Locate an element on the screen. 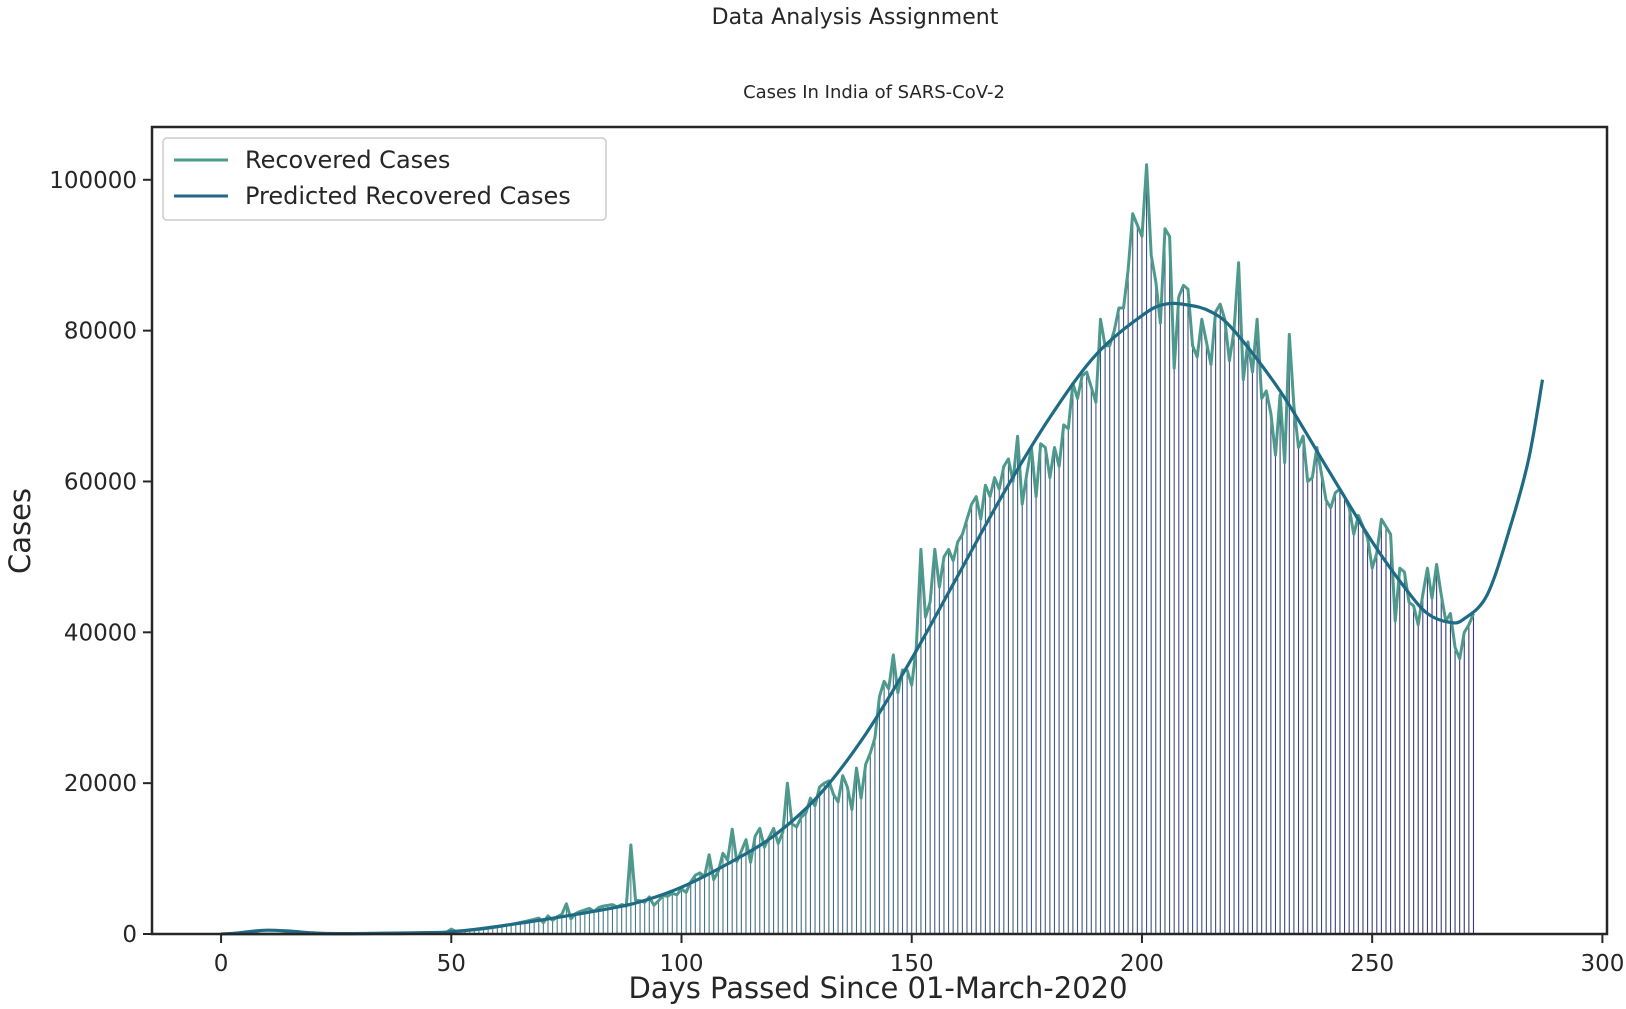 This screenshot has height=1009, width=1626. y-axis-label: Cases is located at coordinates (20, 531).